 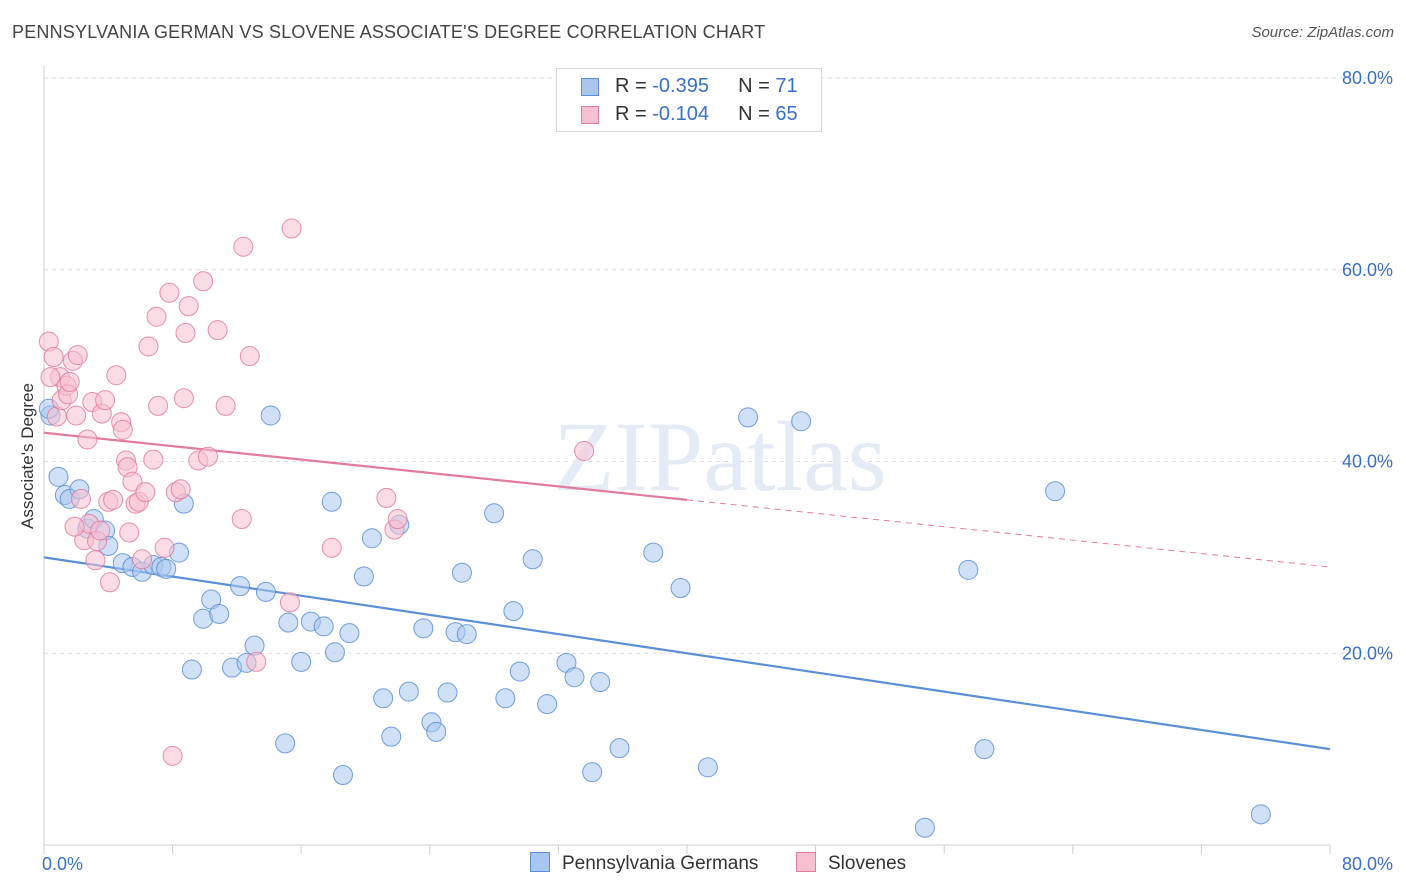 What do you see at coordinates (660, 863) in the screenshot?
I see `bottom-legend-label: Pennsylvania Germans` at bounding box center [660, 863].